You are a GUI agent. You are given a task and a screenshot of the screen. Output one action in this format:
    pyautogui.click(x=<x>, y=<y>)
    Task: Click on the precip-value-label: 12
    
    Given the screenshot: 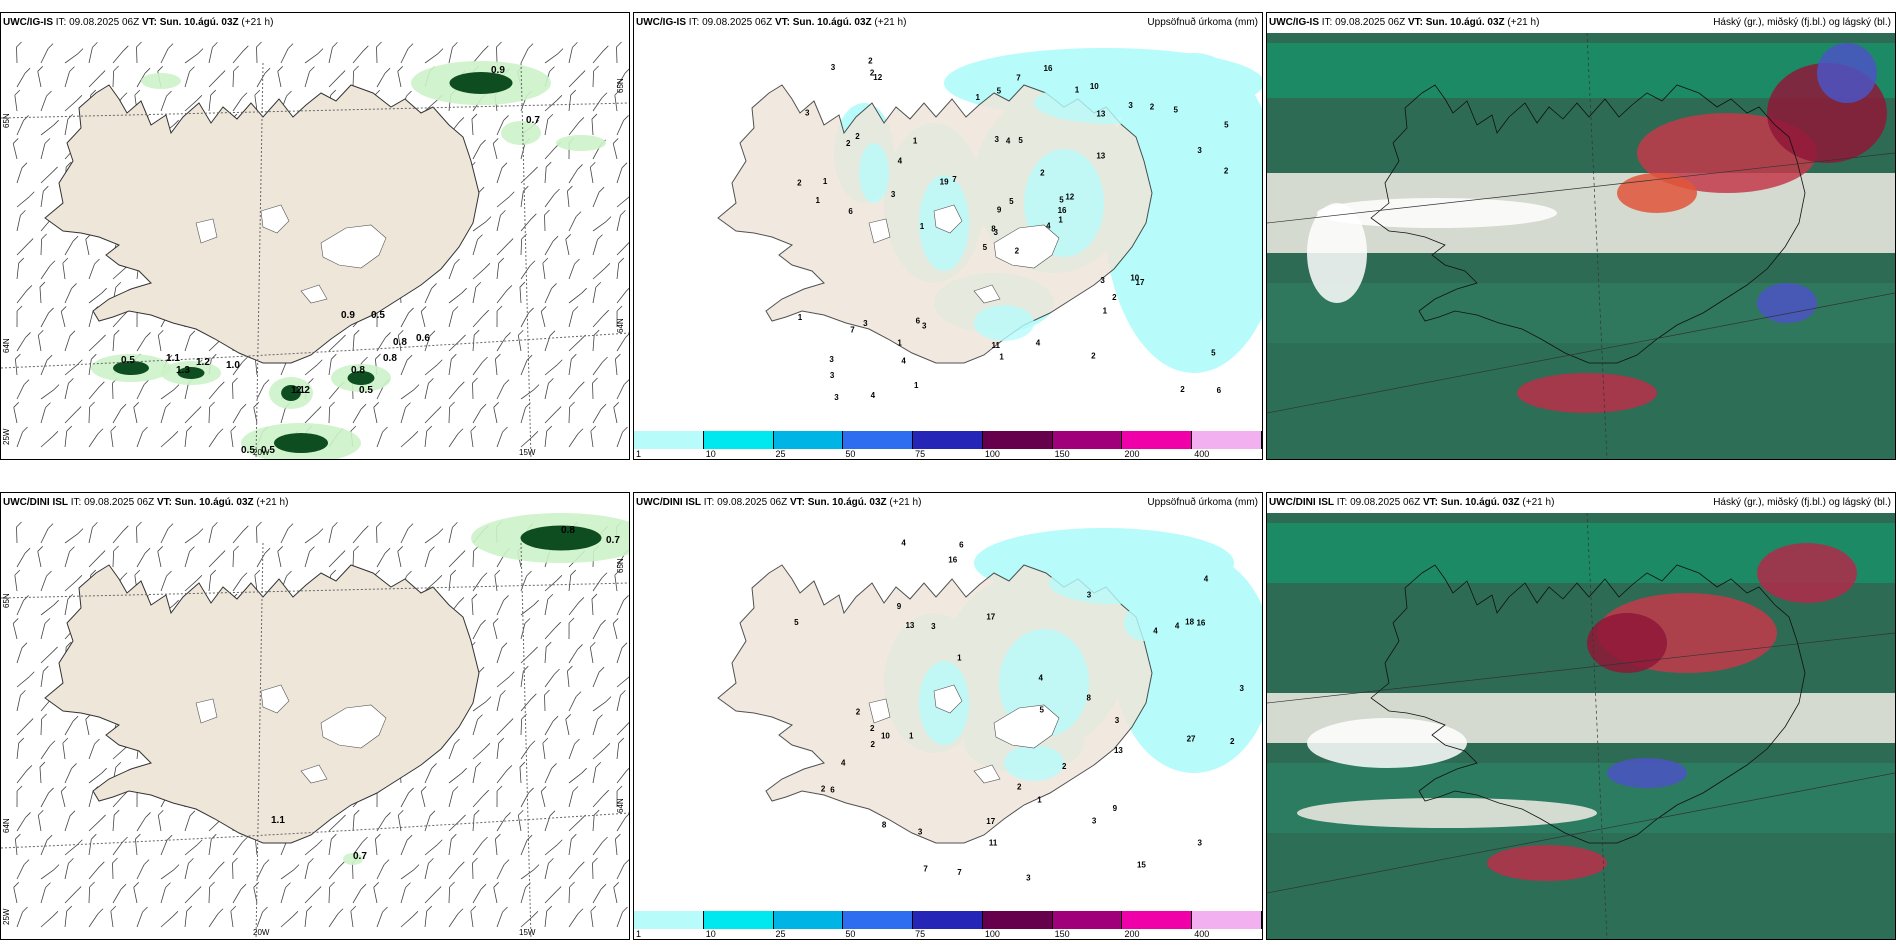 What is the action you would take?
    pyautogui.click(x=1069, y=197)
    